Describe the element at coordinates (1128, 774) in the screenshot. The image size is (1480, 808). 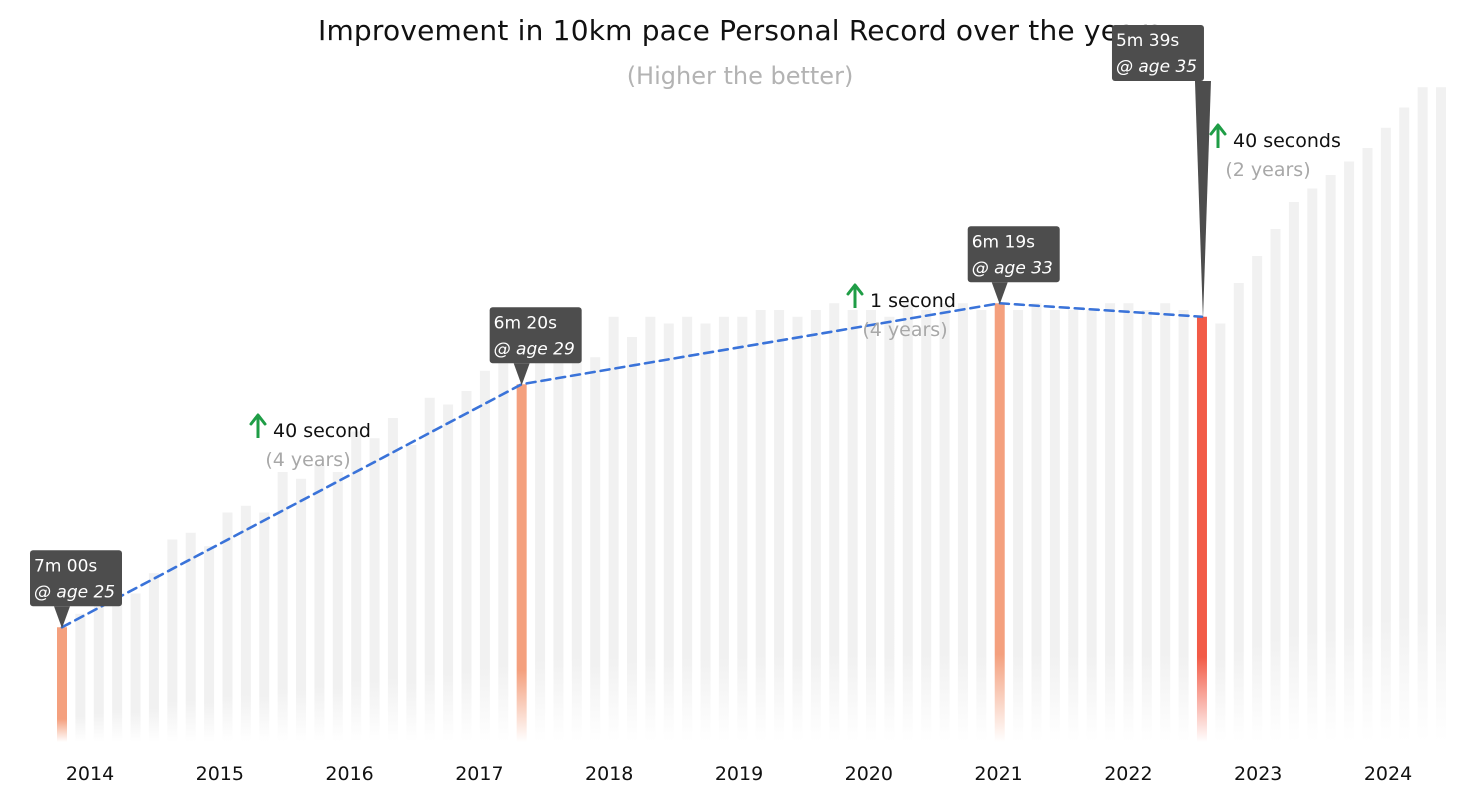
I see `x-tick-label: 2022` at that location.